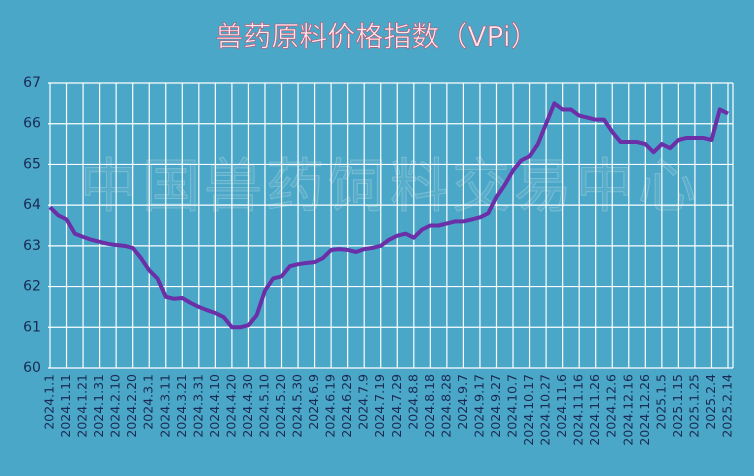 The height and width of the screenshot is (476, 754). What do you see at coordinates (230, 406) in the screenshot?
I see `x-tick-label: 2024.4.20` at bounding box center [230, 406].